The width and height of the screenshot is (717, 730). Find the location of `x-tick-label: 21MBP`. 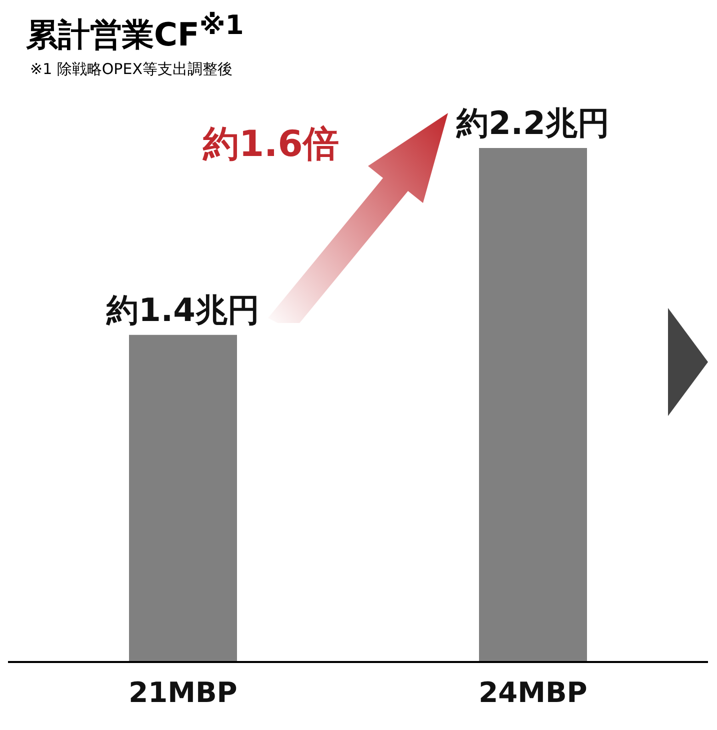

x-tick-label: 21MBP is located at coordinates (183, 692).